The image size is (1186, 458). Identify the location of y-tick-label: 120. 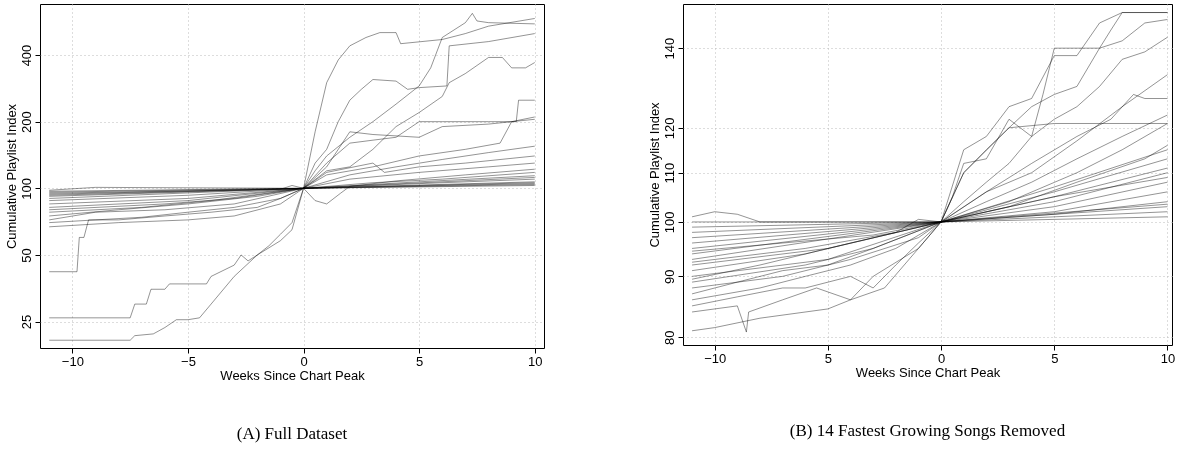
(669, 128).